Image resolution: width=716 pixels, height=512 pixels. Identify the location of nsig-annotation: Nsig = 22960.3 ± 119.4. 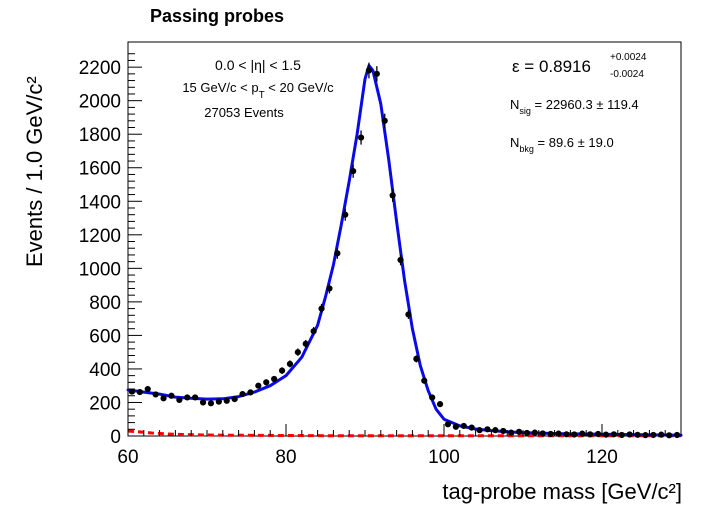
(574, 106).